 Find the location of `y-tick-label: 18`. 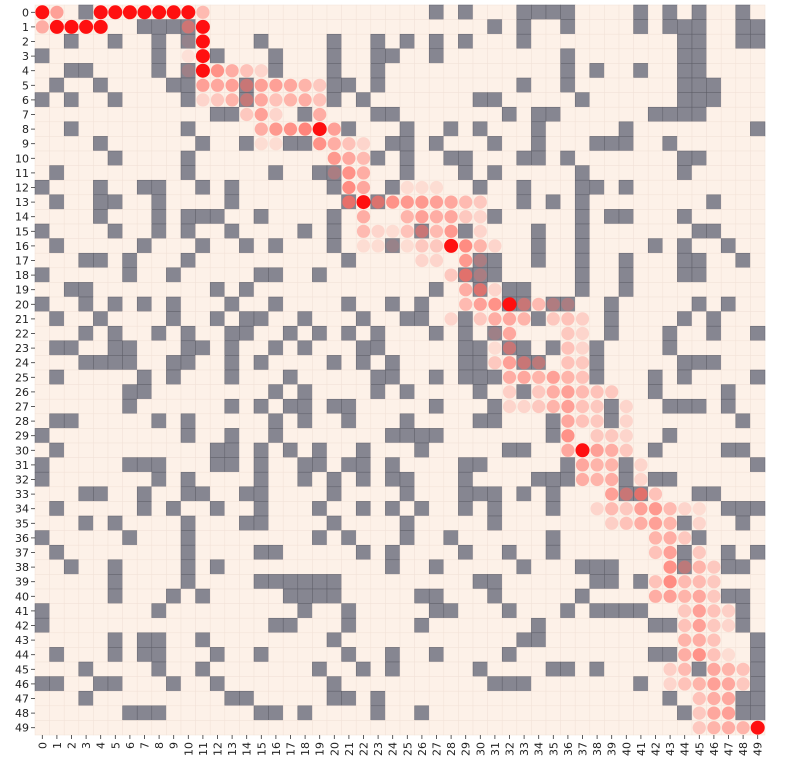

y-tick-label: 18 is located at coordinates (22, 275).